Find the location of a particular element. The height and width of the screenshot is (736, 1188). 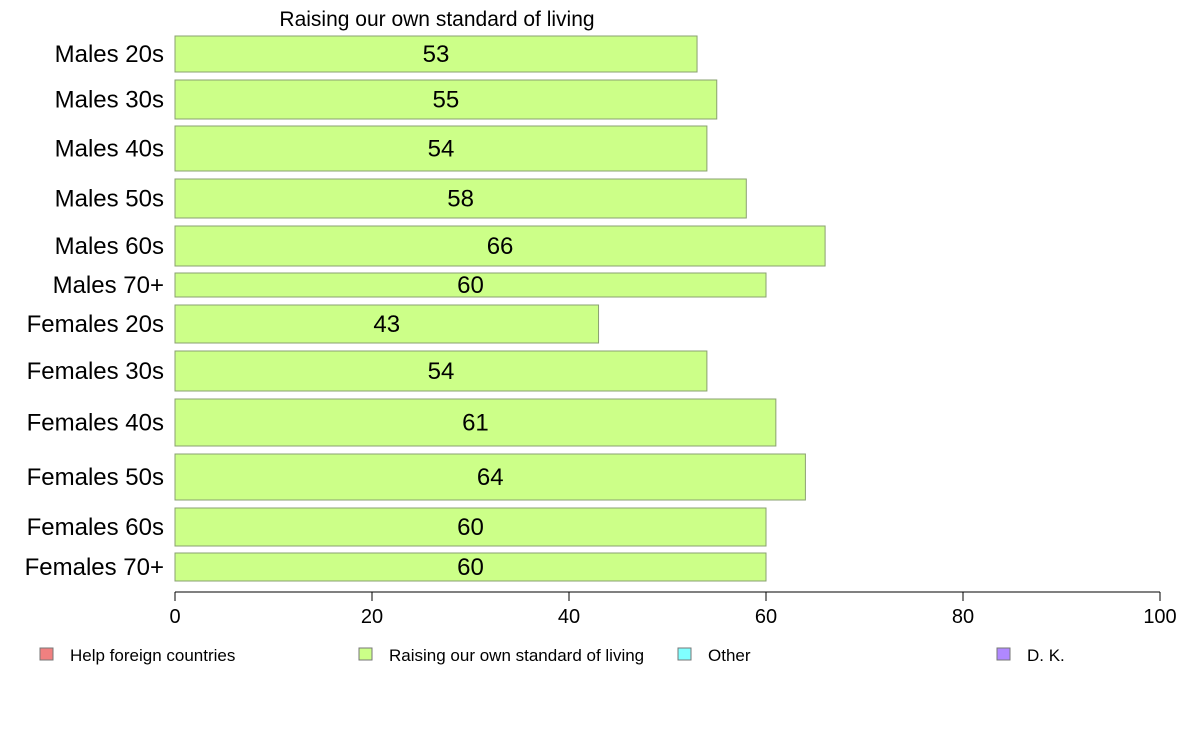

bar-value-label: 61 is located at coordinates (475, 423).